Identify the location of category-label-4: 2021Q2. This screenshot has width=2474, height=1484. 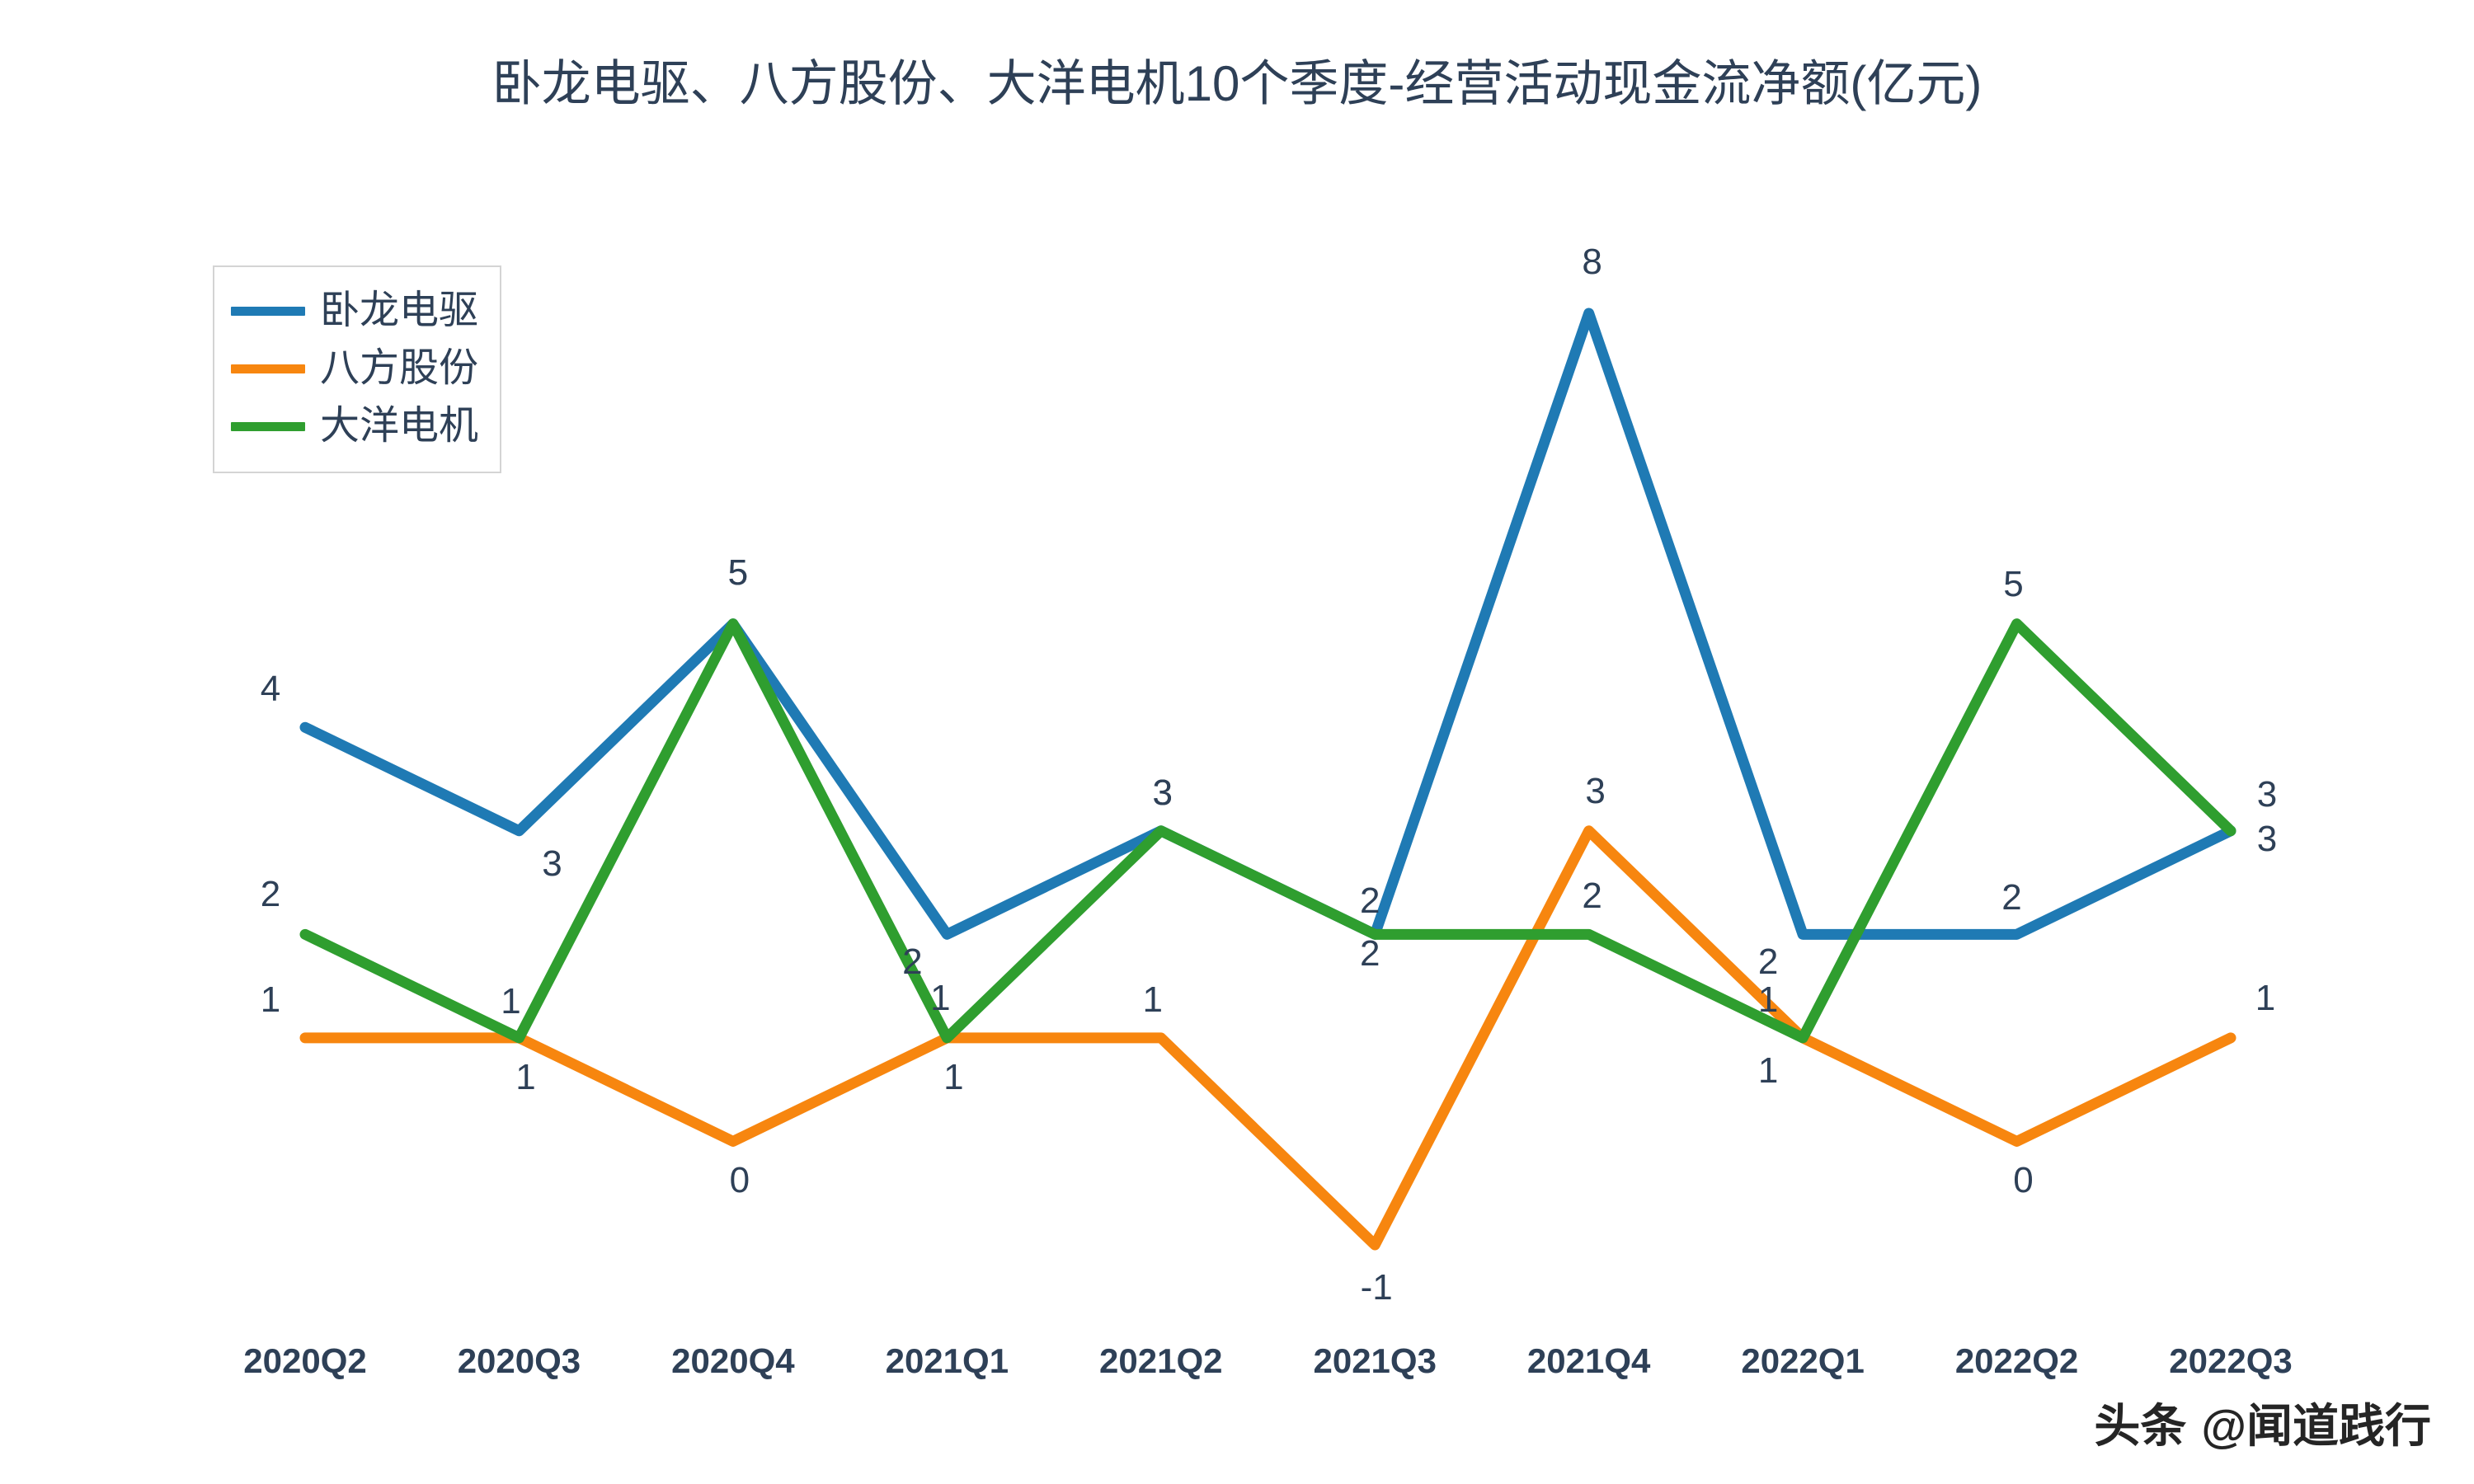
(1161, 1360).